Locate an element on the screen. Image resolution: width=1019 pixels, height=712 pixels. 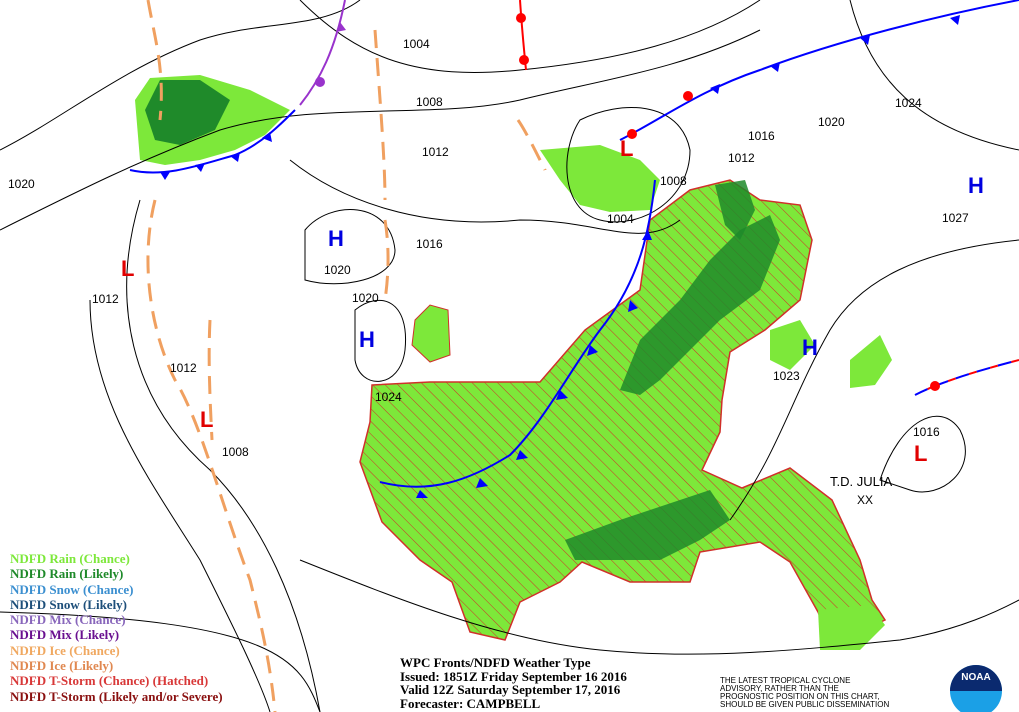
legend-item: NDFD T-Storm (Chance) (Hatched) is located at coordinates (109, 681).